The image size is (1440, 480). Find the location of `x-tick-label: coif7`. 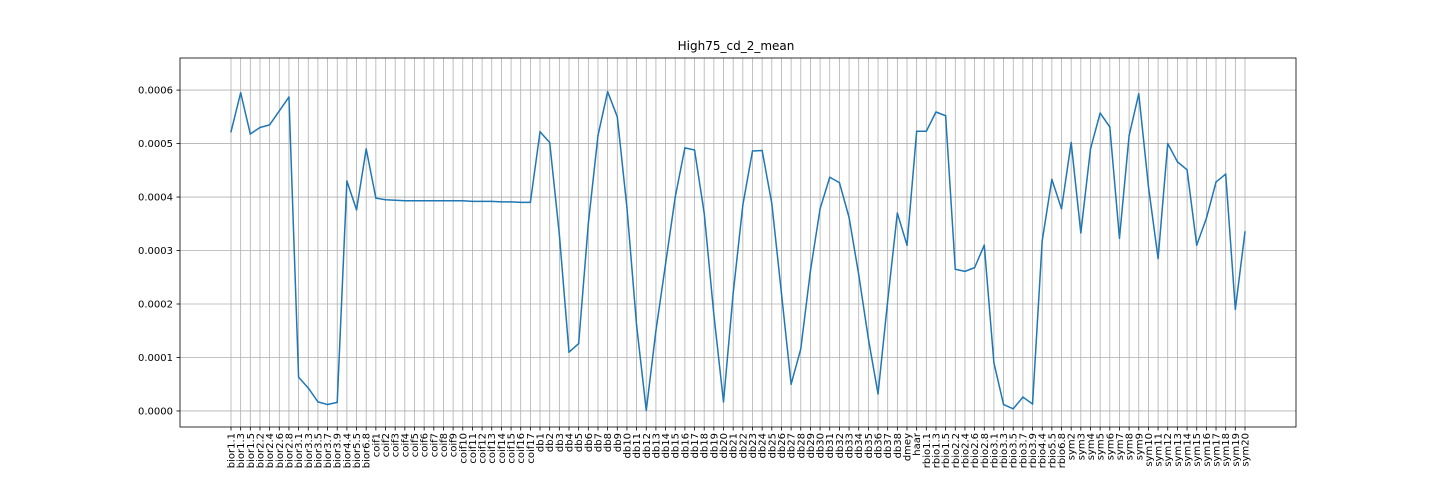

x-tick-label: coif7 is located at coordinates (434, 445).